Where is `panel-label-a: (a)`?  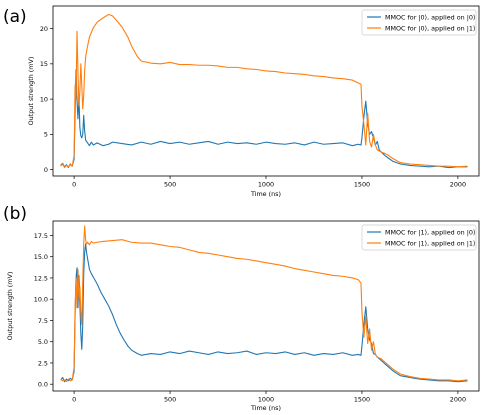 panel-label-a: (a) is located at coordinates (15, 17).